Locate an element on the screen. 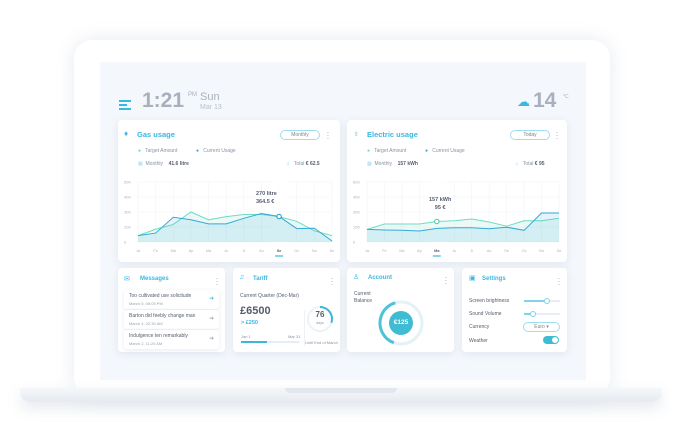 The image size is (682, 448). volume-slider is located at coordinates (542, 314).